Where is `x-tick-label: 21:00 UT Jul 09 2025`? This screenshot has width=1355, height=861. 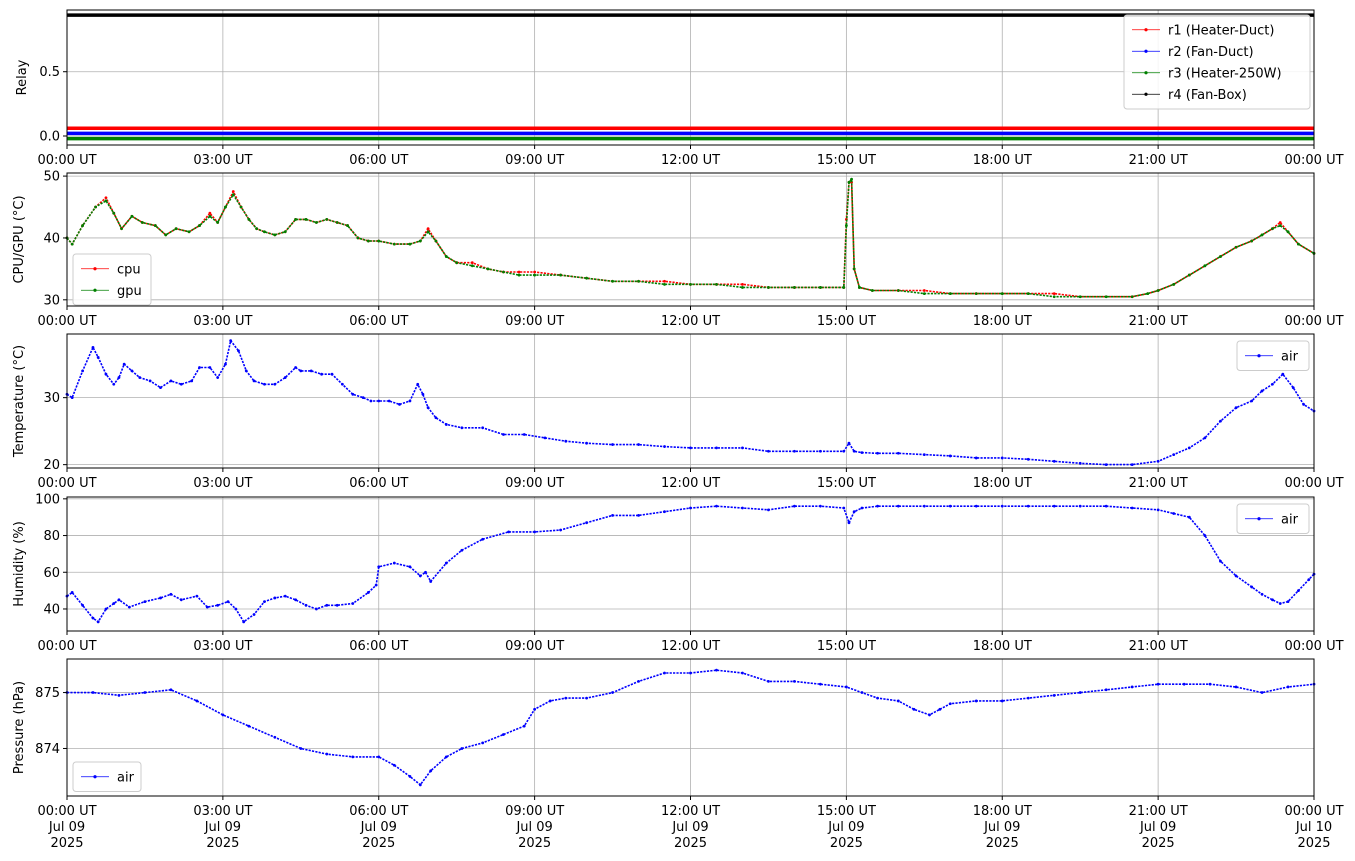 x-tick-label: 21:00 UT Jul 09 2025 is located at coordinates (1158, 827).